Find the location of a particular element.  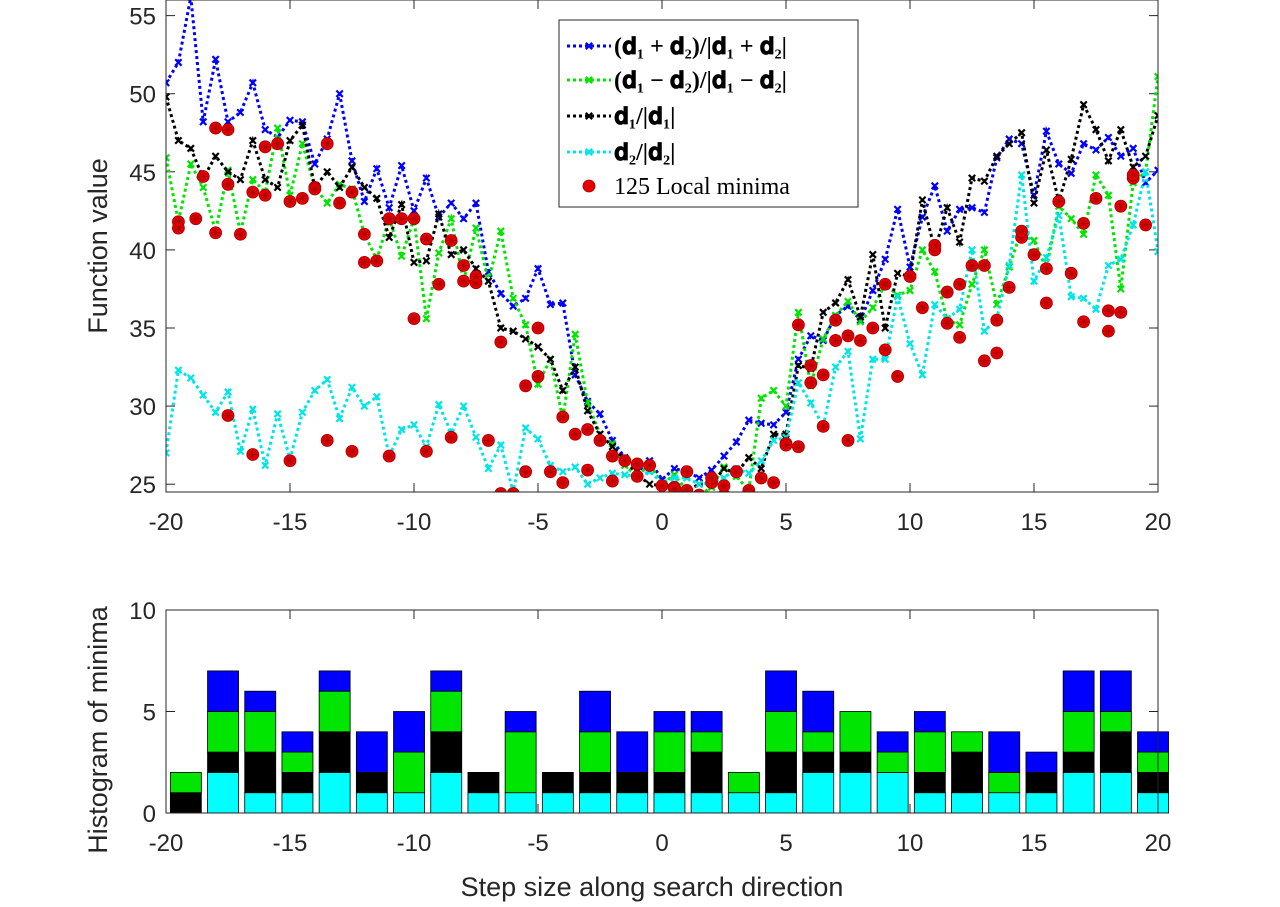

top-y-tick-label: 40 is located at coordinates (142, 251).